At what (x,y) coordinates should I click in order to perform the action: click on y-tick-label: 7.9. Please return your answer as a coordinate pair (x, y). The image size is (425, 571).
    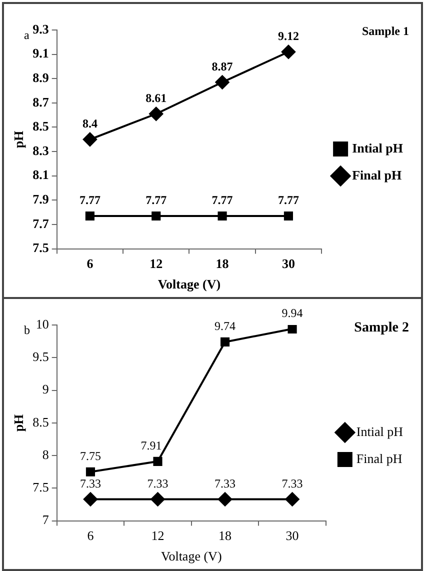
    Looking at the image, I should click on (41, 199).